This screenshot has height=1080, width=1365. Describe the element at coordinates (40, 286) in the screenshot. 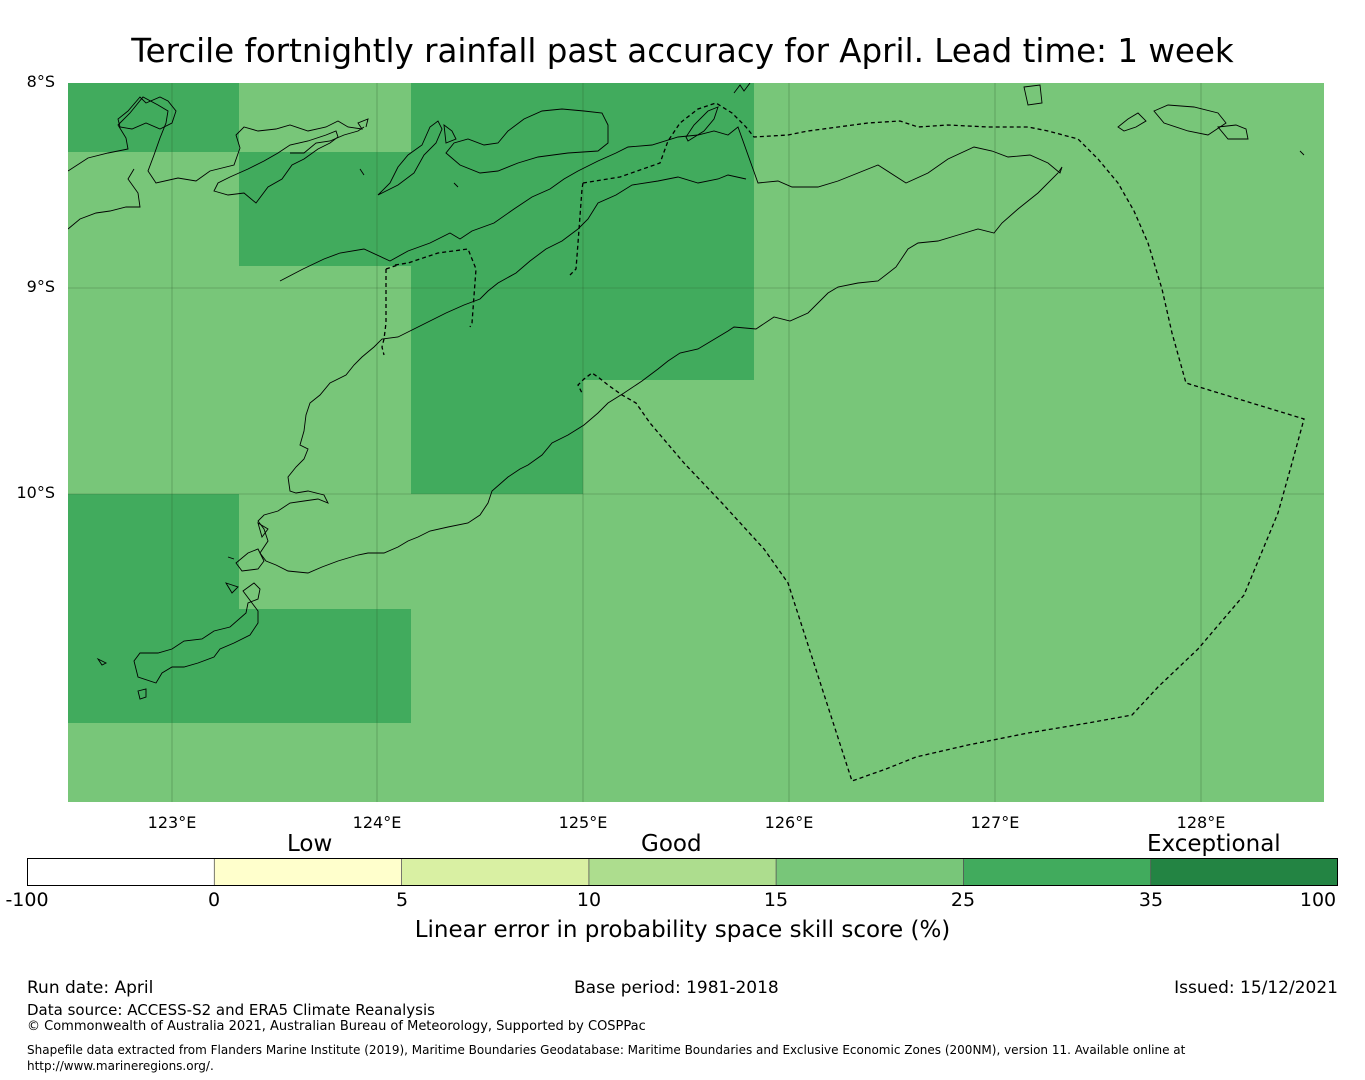

I see `lat-label-9s: 9°S` at that location.